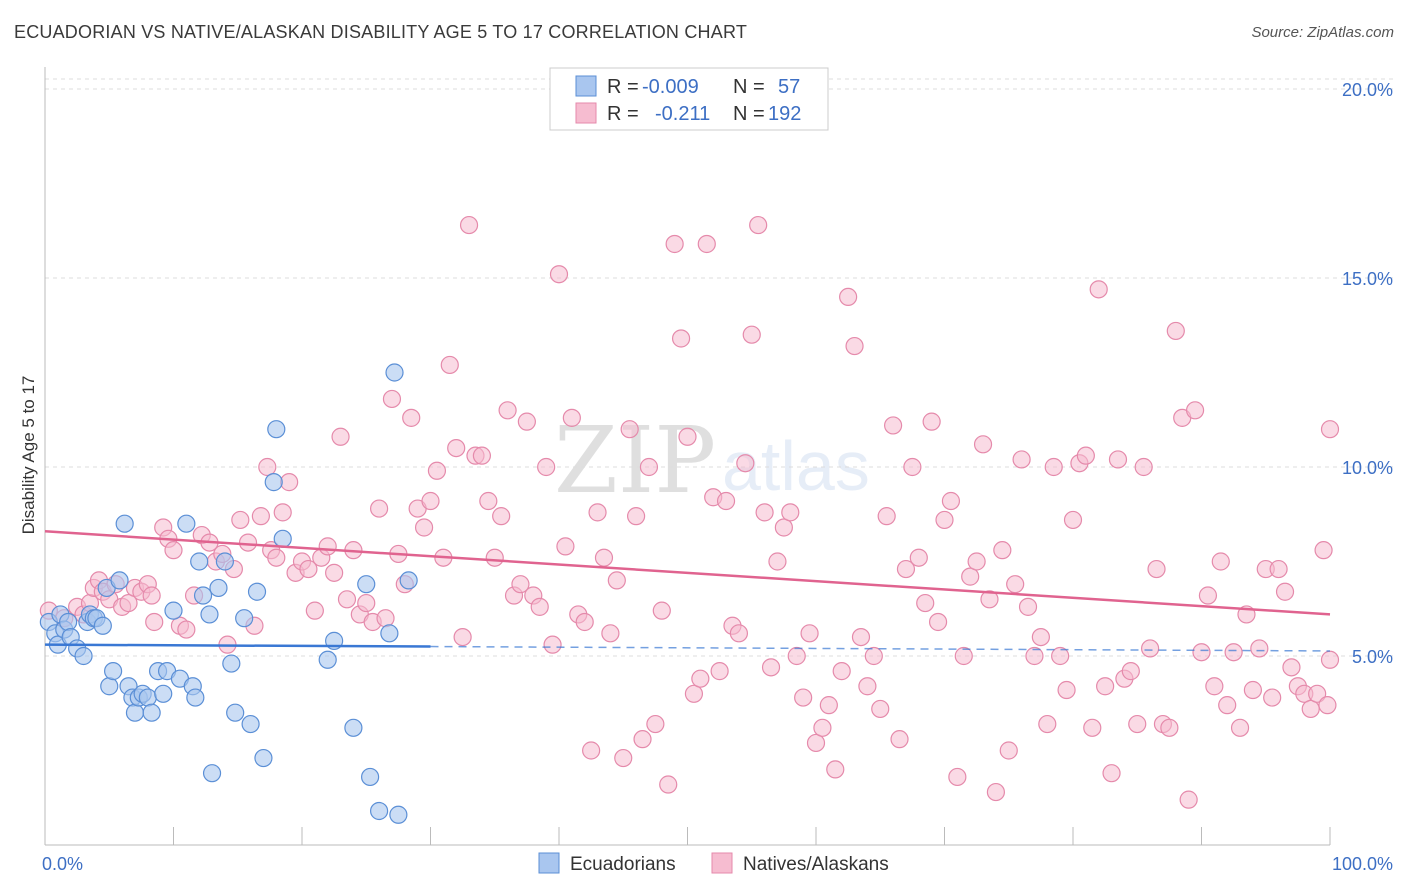  What do you see at coordinates (749, 114) in the screenshot?
I see `legend-n-label-2: N =` at bounding box center [749, 114].